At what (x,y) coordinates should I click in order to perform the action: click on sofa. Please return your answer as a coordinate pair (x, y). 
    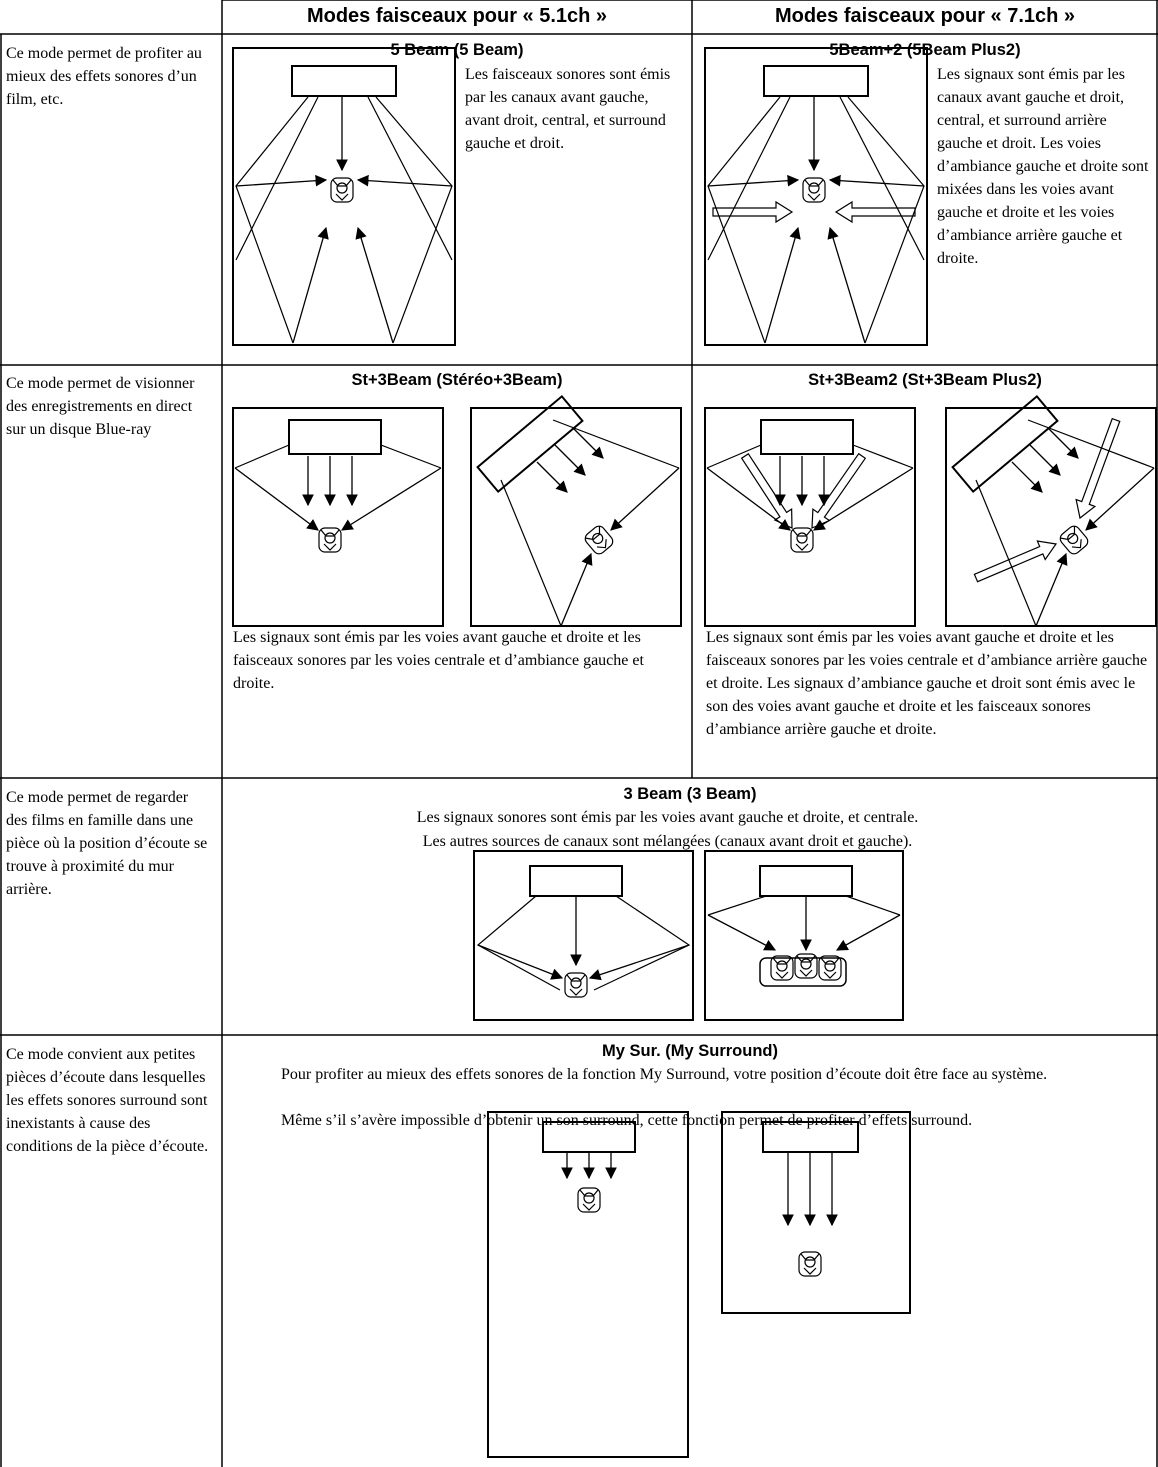
    Looking at the image, I should click on (803, 972).